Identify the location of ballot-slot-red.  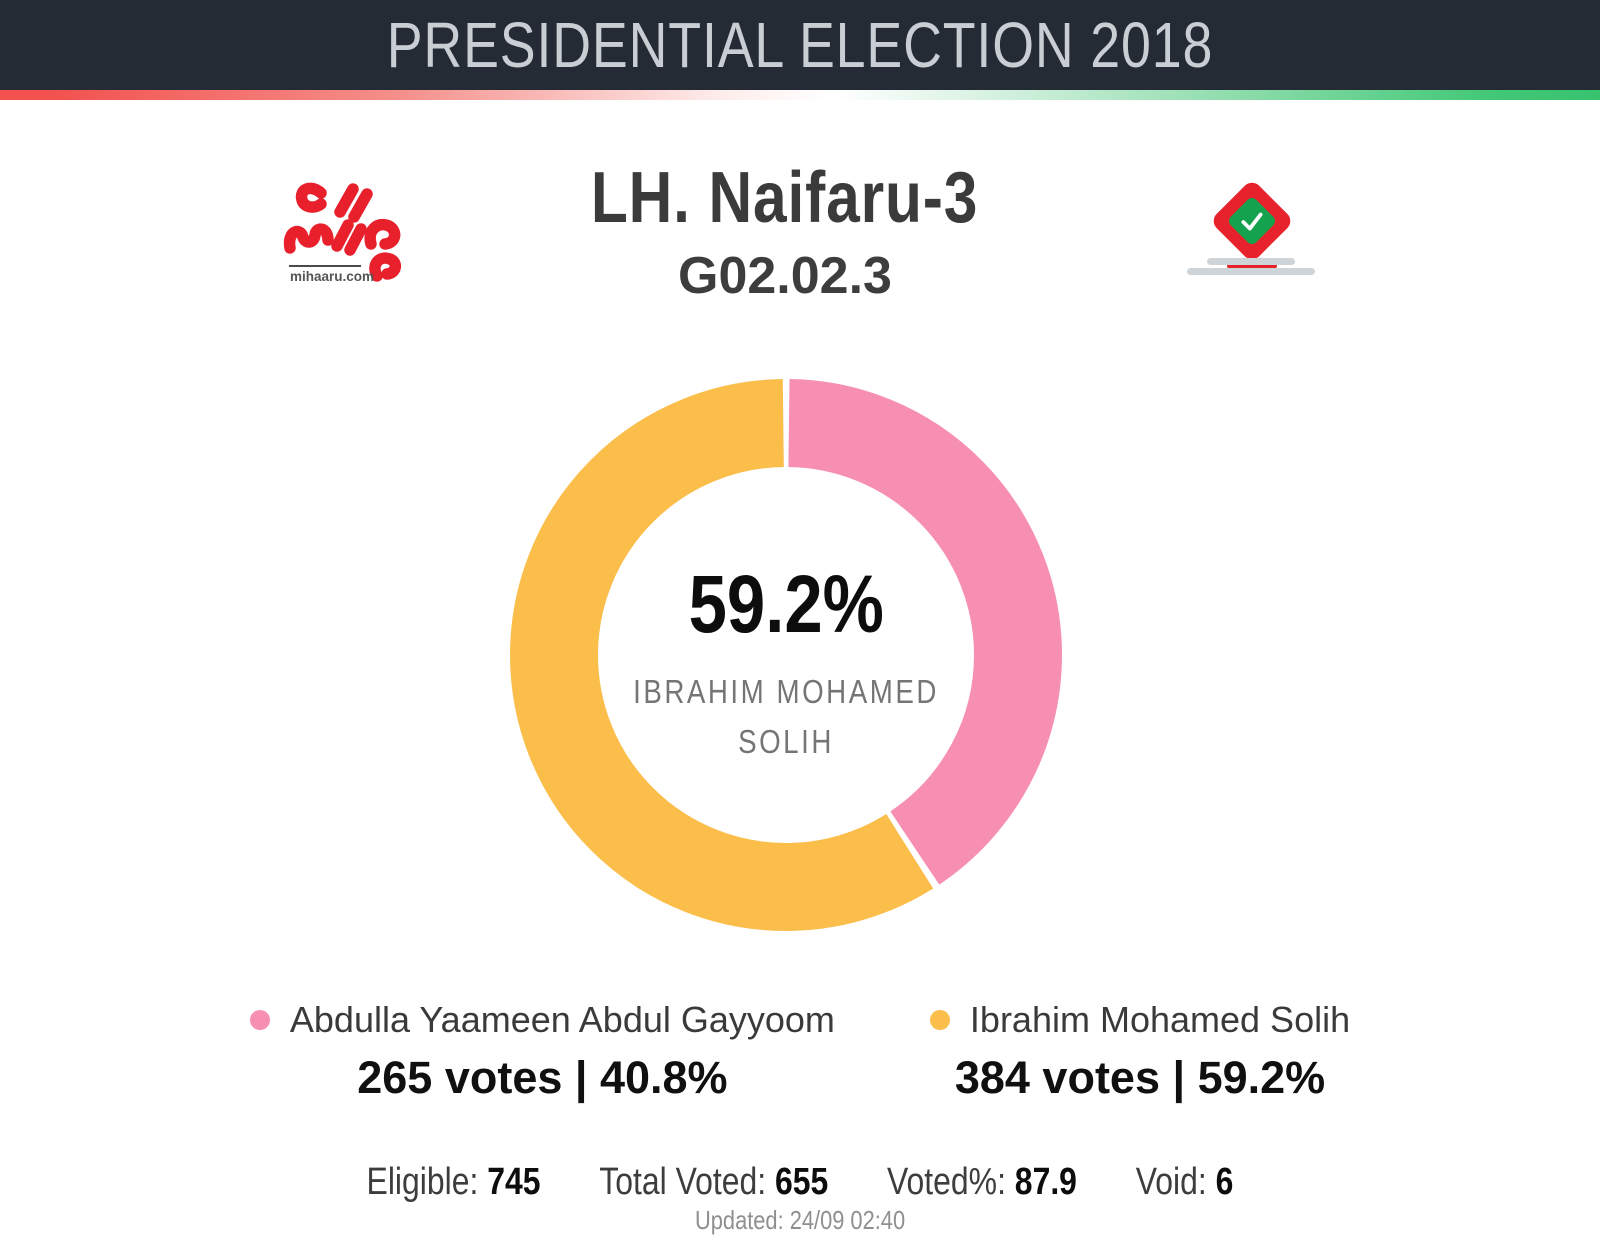
(1252, 265).